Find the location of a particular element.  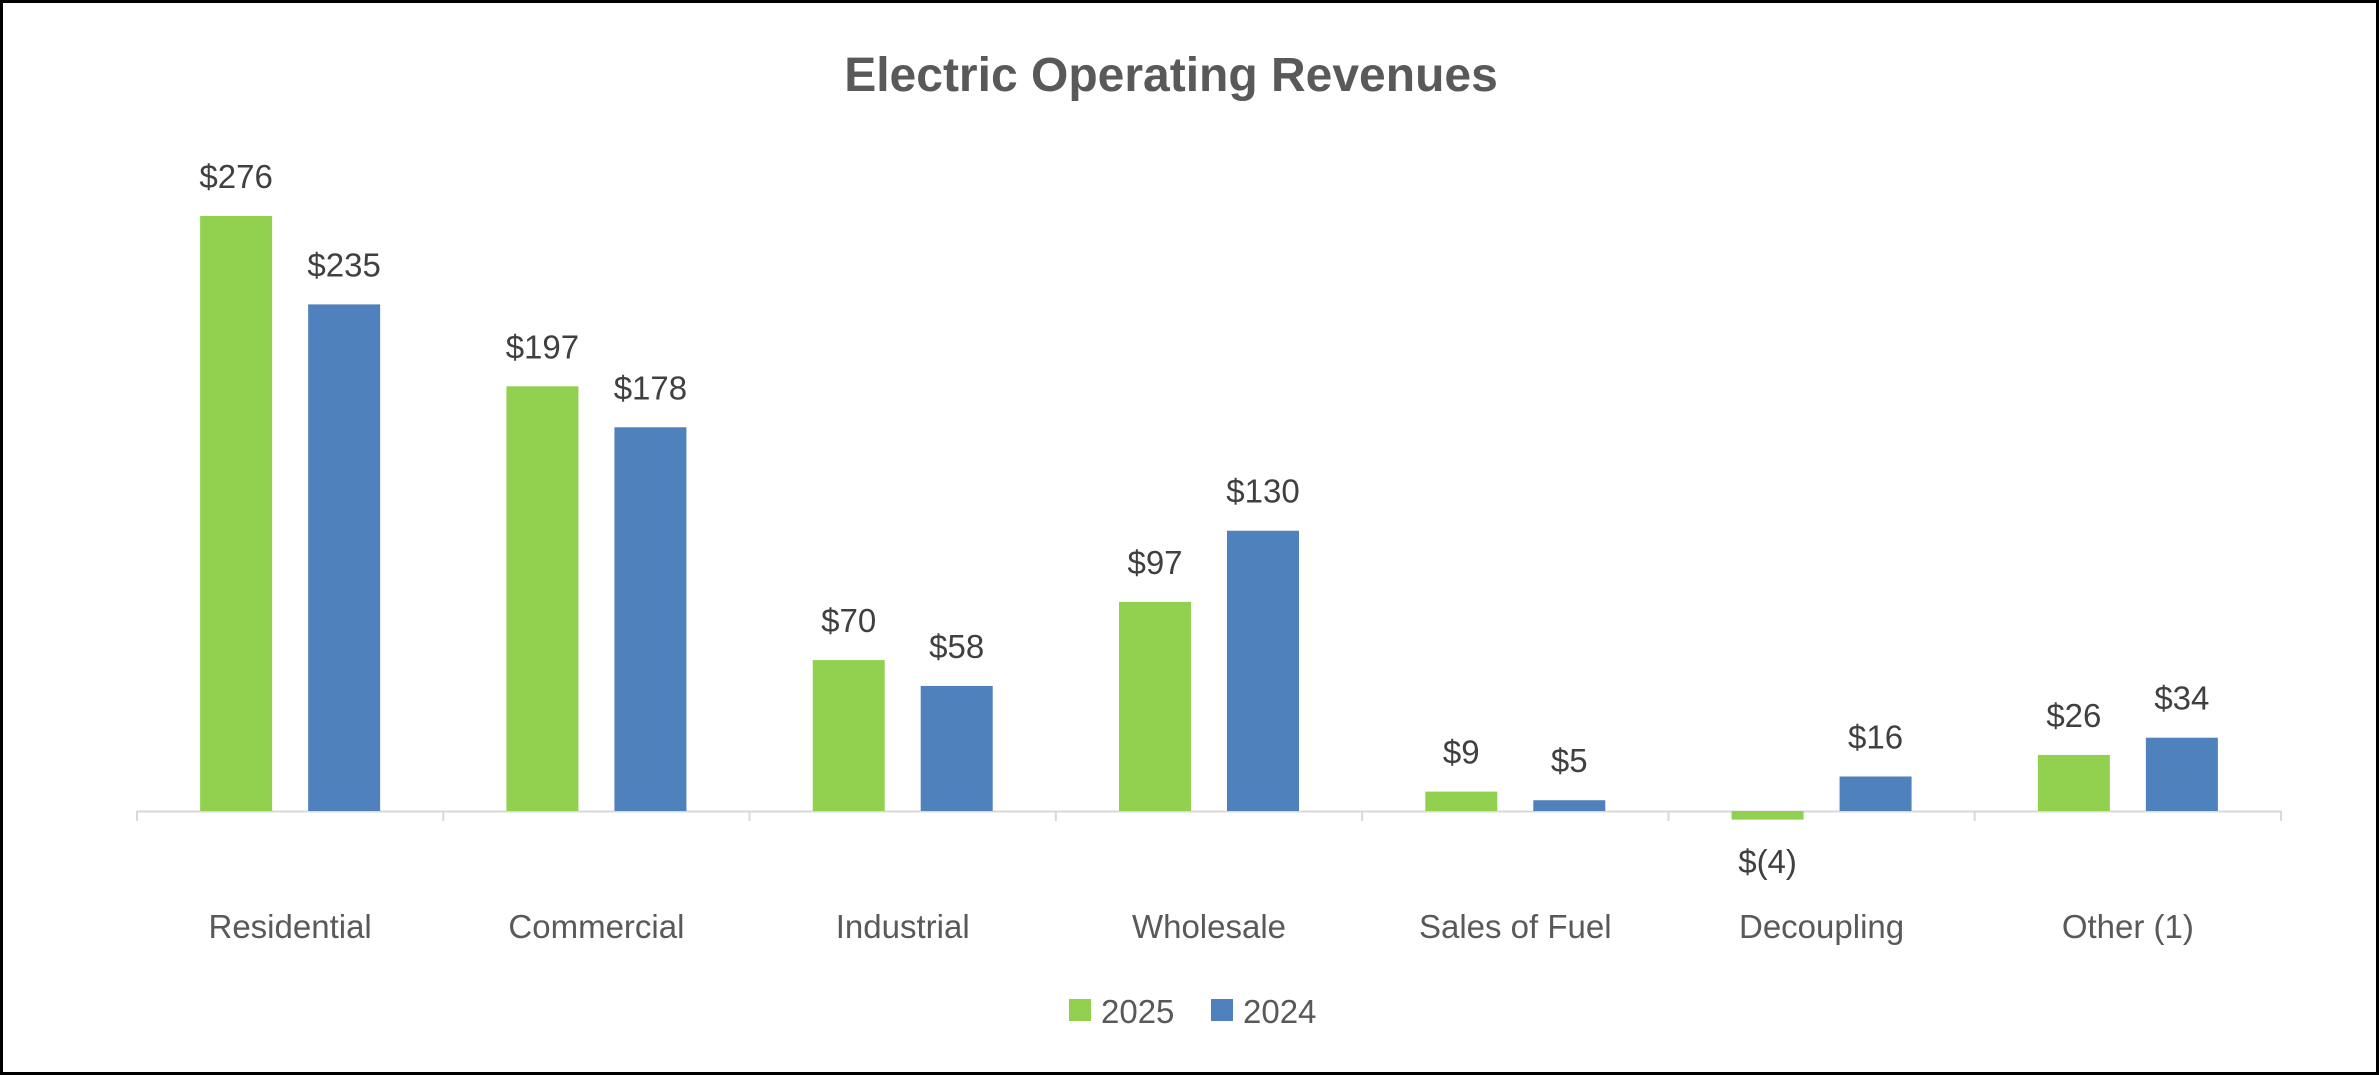

category-label-industrial: Industrial is located at coordinates (903, 926).